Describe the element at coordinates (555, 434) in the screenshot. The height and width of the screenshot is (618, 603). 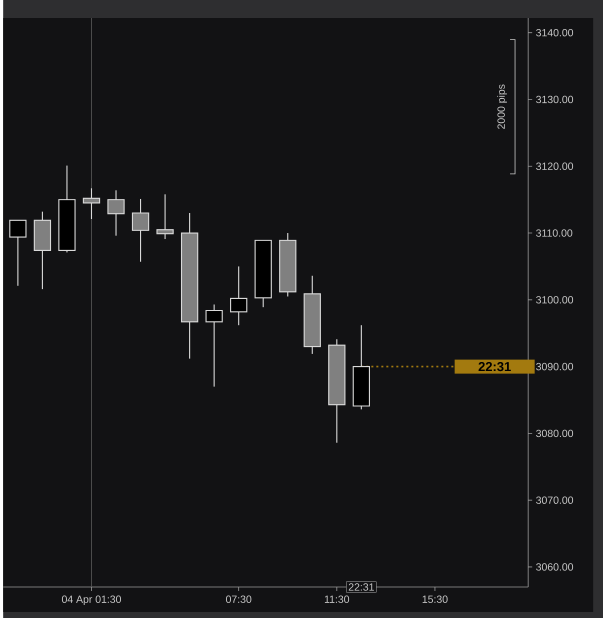
I see `y-tick-label: 3080.00` at that location.